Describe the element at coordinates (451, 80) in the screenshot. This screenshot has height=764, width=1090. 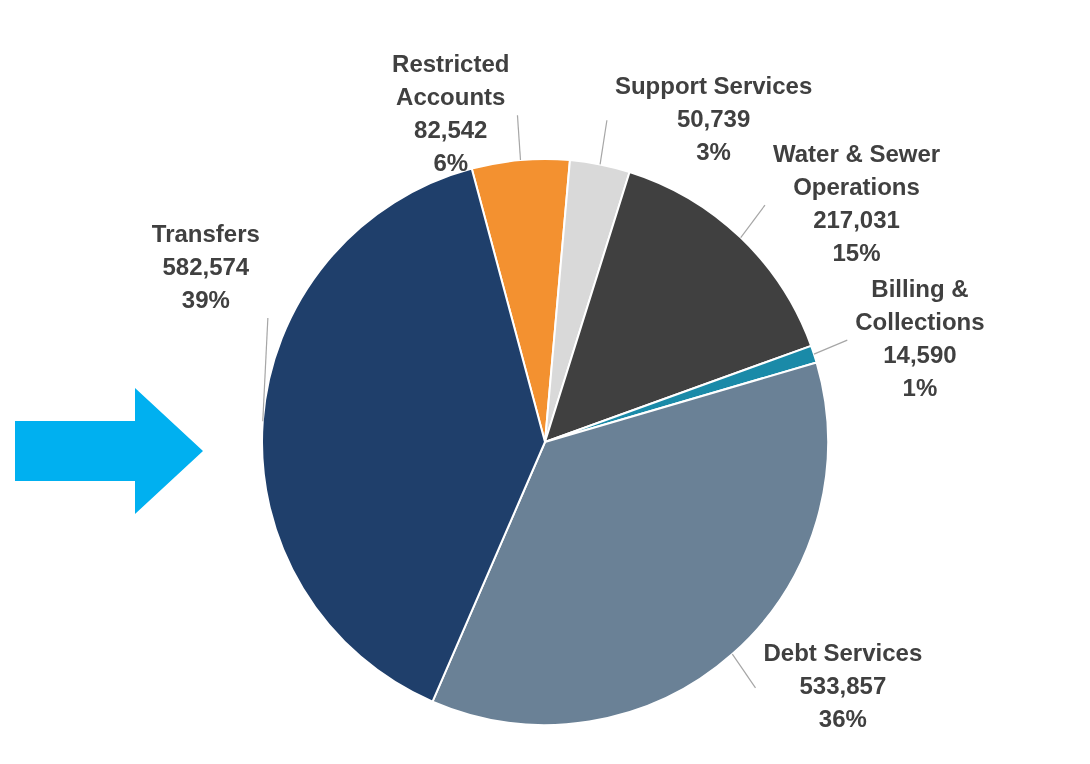
I see `slice-label: Restricted Accounts` at that location.